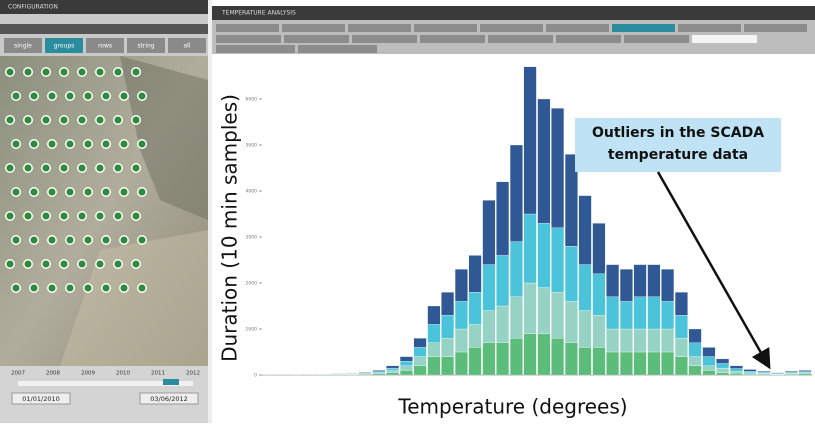 Image resolution: width=815 pixels, height=427 pixels. Describe the element at coordinates (252, 192) in the screenshot. I see `y-tick-label: 4000` at that location.